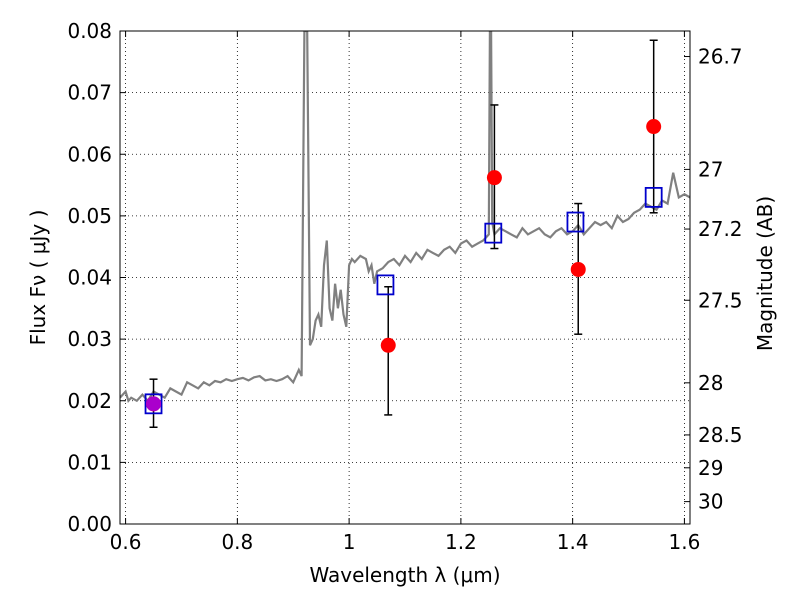 This screenshot has width=800, height=600. What do you see at coordinates (573, 542) in the screenshot?
I see `x-tick-label: 1.4` at bounding box center [573, 542].